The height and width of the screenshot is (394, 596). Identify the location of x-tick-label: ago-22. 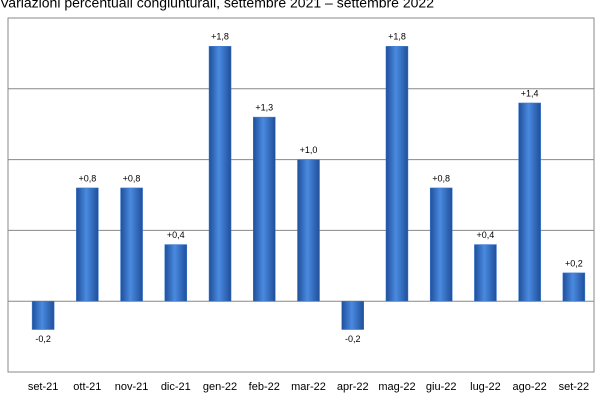
(530, 387).